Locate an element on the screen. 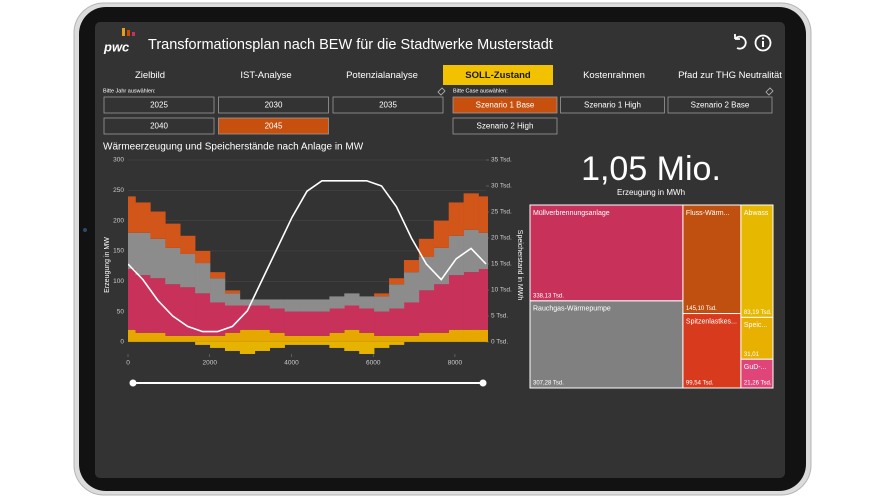  logo-bar is located at coordinates (128, 33).